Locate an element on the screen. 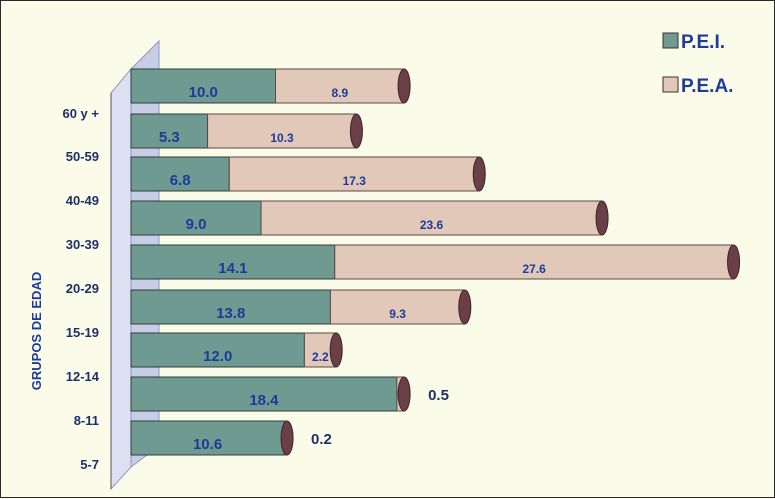 The height and width of the screenshot is (499, 775). value-label-pei: 9.0 is located at coordinates (196, 224).